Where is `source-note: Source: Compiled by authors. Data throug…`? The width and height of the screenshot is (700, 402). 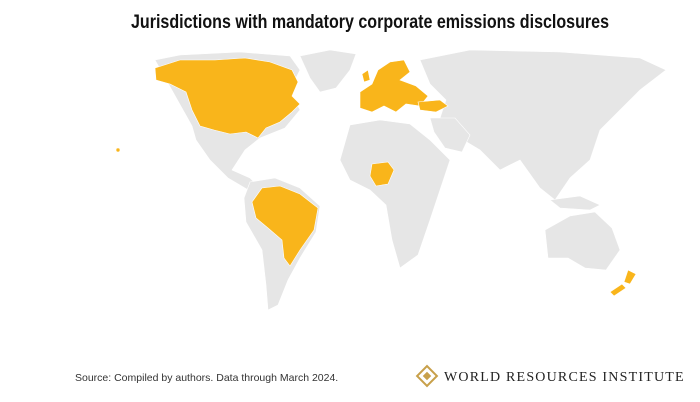
source-note: Source: Compiled by authors. Data throug… is located at coordinates (206, 378).